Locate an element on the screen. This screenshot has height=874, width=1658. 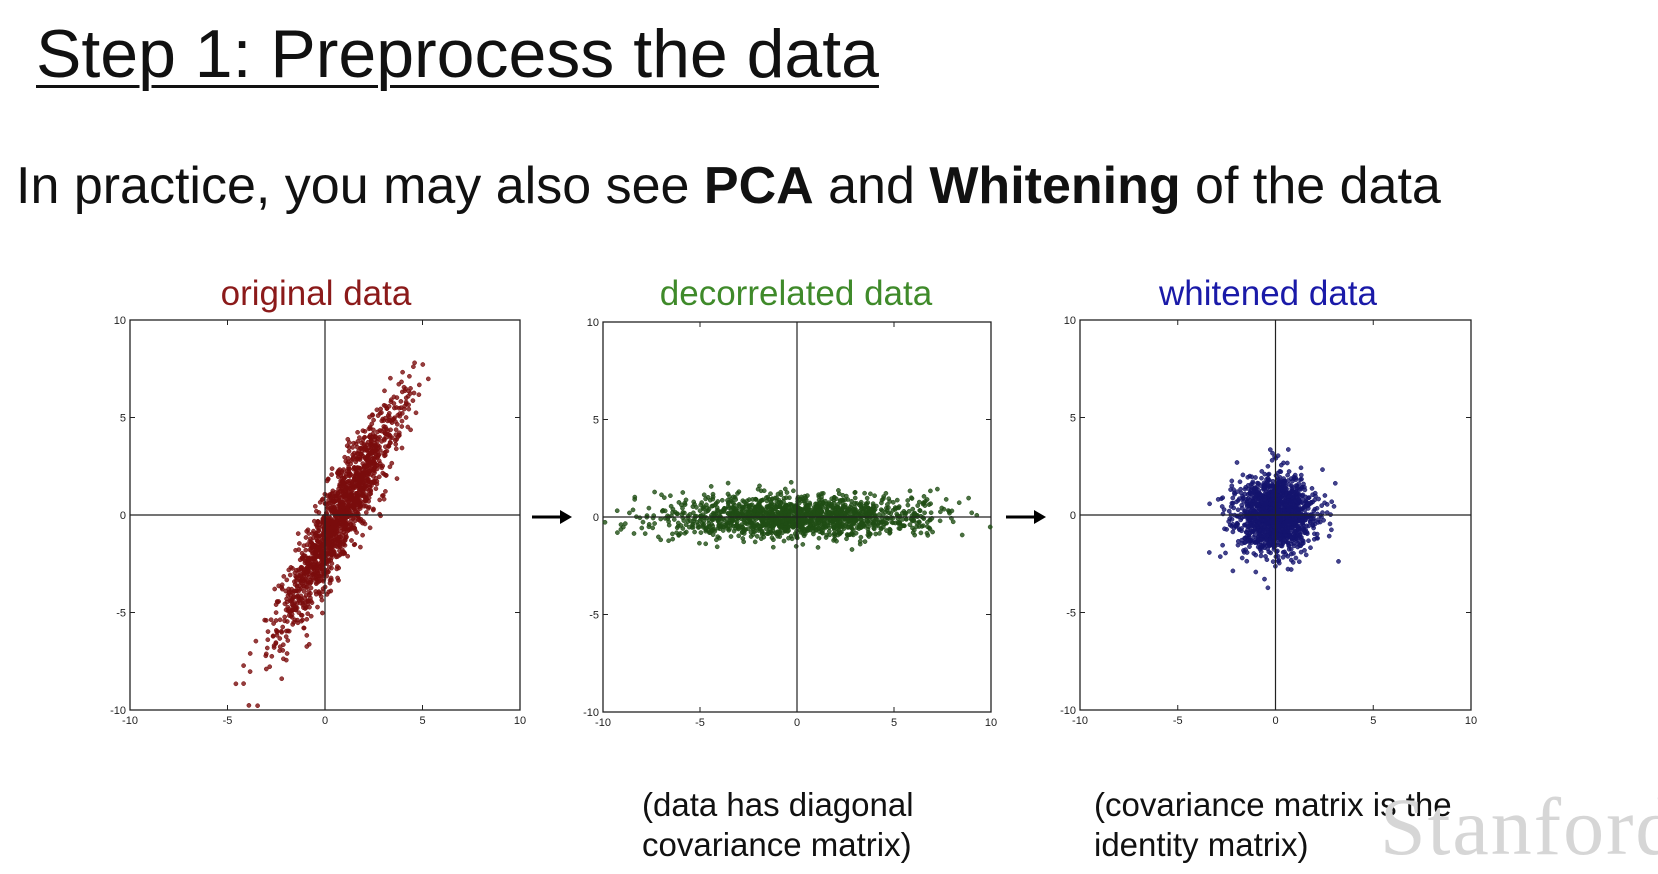
subtitle-prefix: In practice, you may also see is located at coordinates (360, 186).